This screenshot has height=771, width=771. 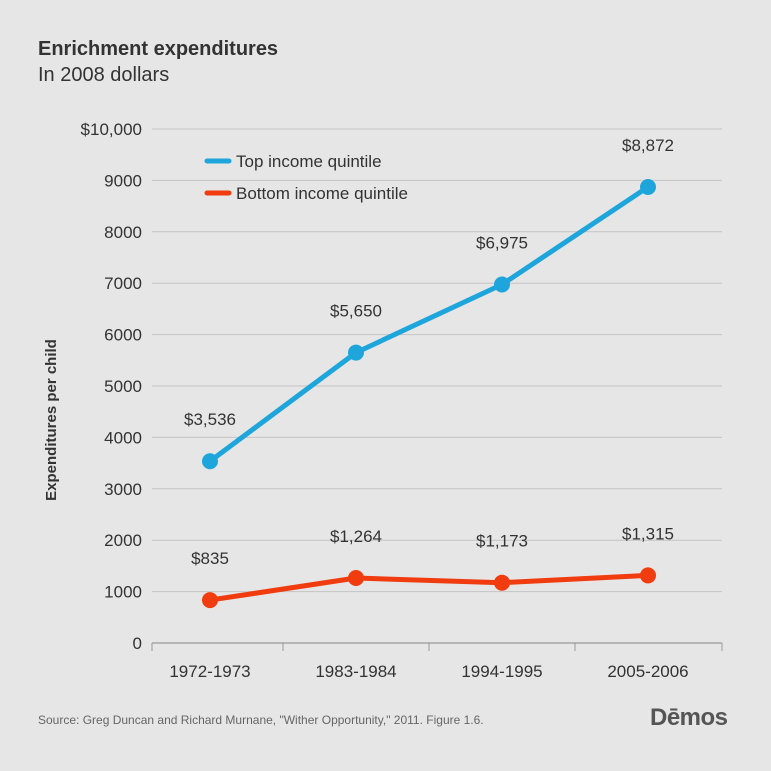 I want to click on bottom-quintile-data-label: $1,264, so click(x=356, y=536).